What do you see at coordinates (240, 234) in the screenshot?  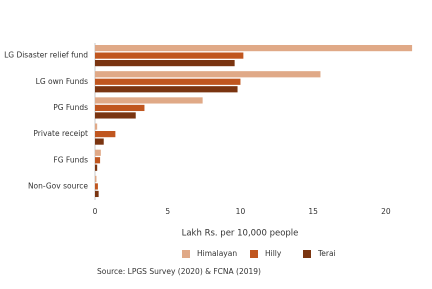 I see `x-axis-label: Lakh Rs. per 10,000 people` at bounding box center [240, 234].